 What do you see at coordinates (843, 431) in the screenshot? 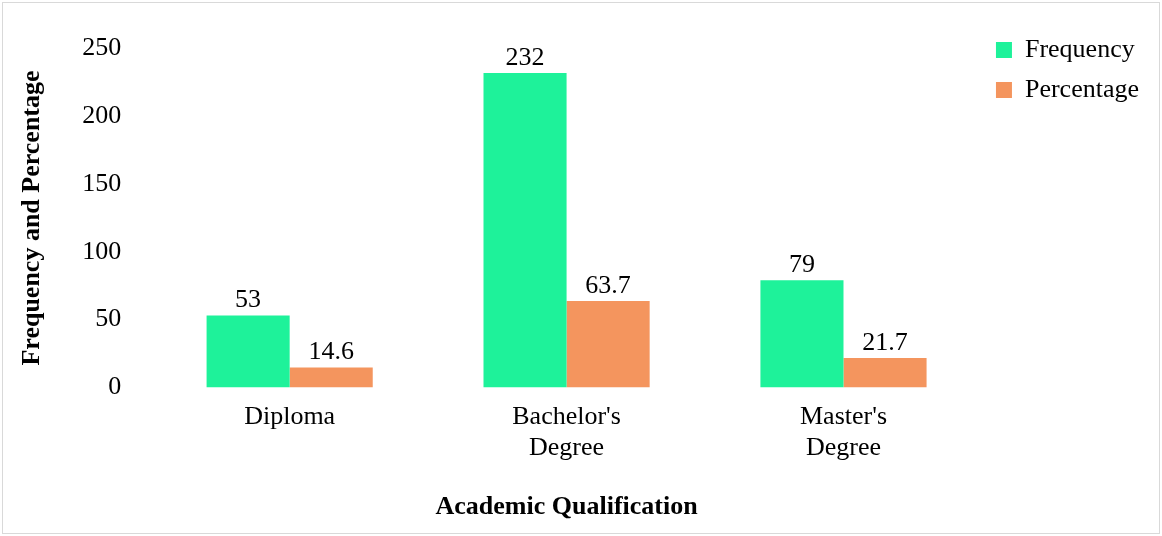
I see `x-tick-label: Master's Degree` at bounding box center [843, 431].